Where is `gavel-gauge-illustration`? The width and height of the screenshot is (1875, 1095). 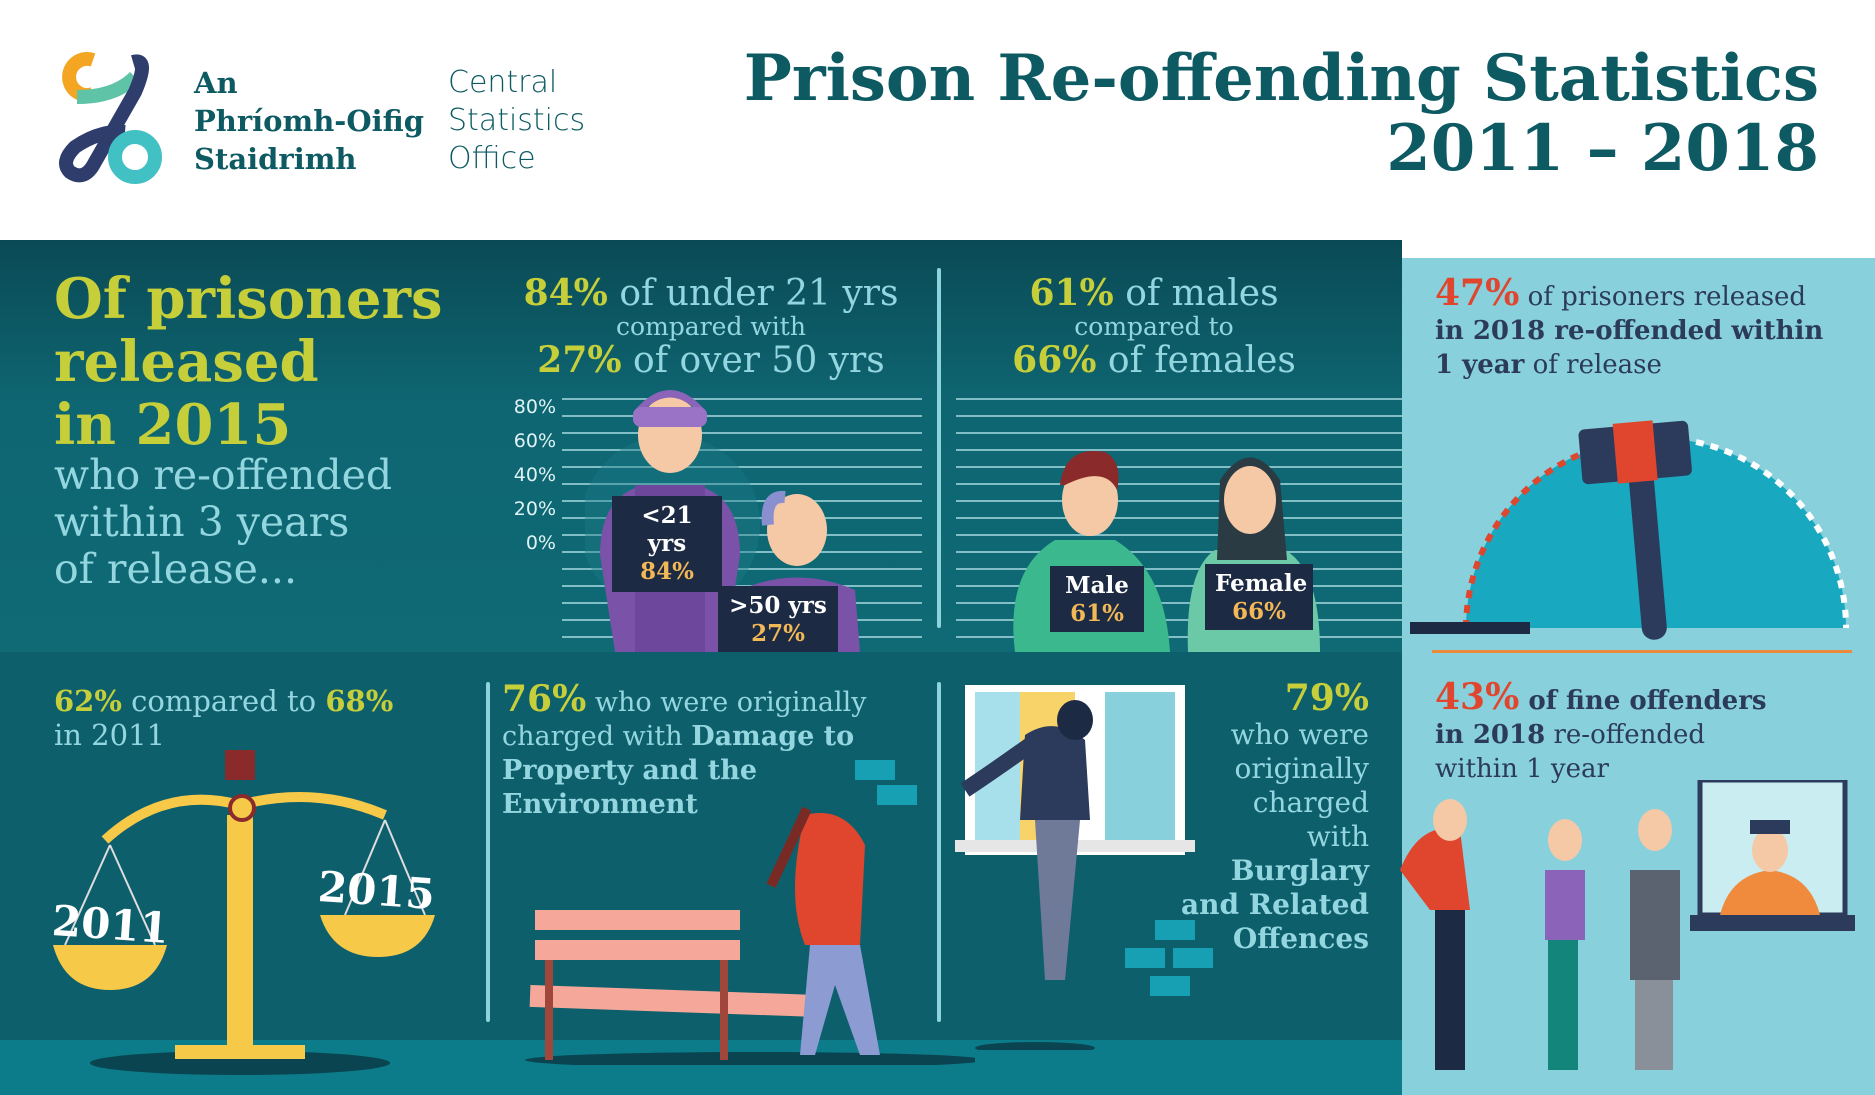
gavel-gauge-illustration is located at coordinates (1630, 530).